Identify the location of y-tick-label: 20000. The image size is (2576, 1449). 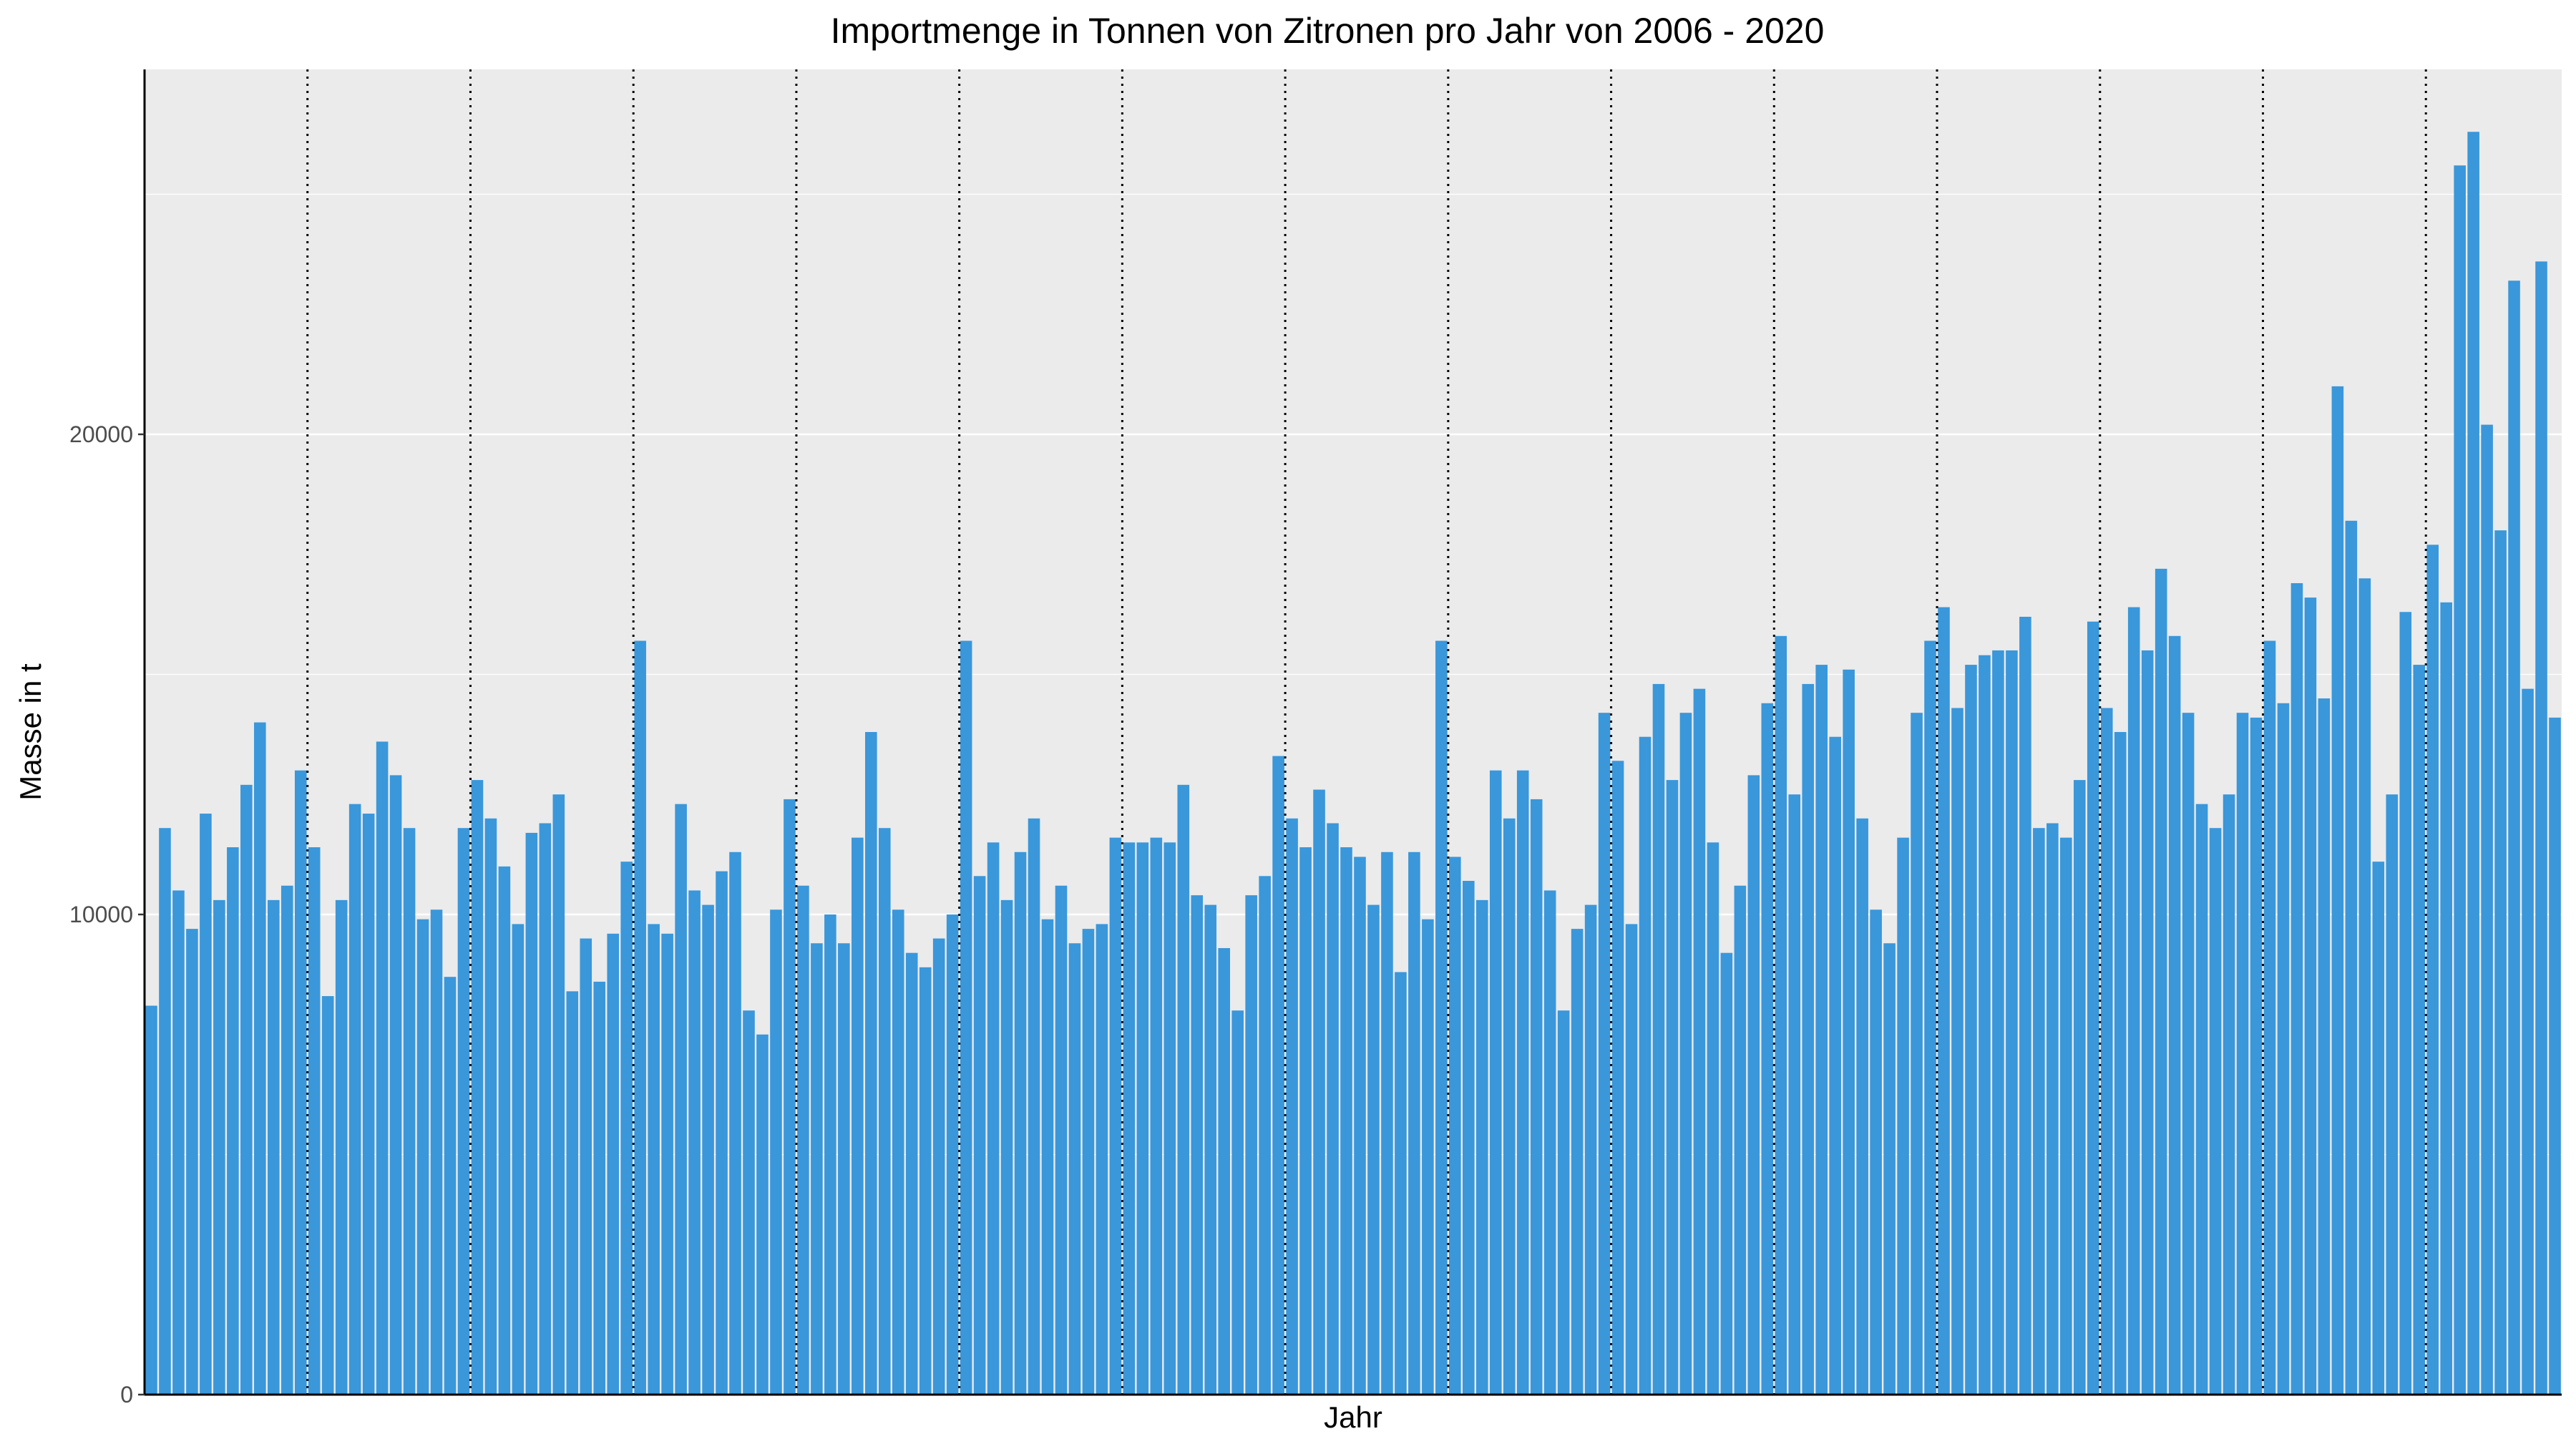
(101, 434).